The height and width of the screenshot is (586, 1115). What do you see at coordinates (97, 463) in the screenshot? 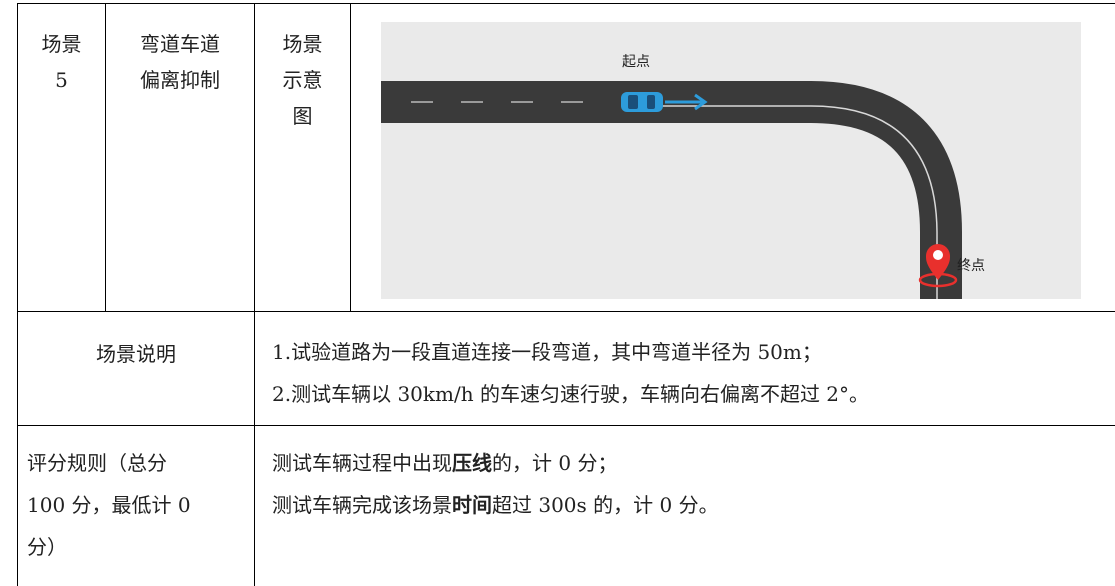
I see `scoring-label-line1: 评分规则（总分` at bounding box center [97, 463].